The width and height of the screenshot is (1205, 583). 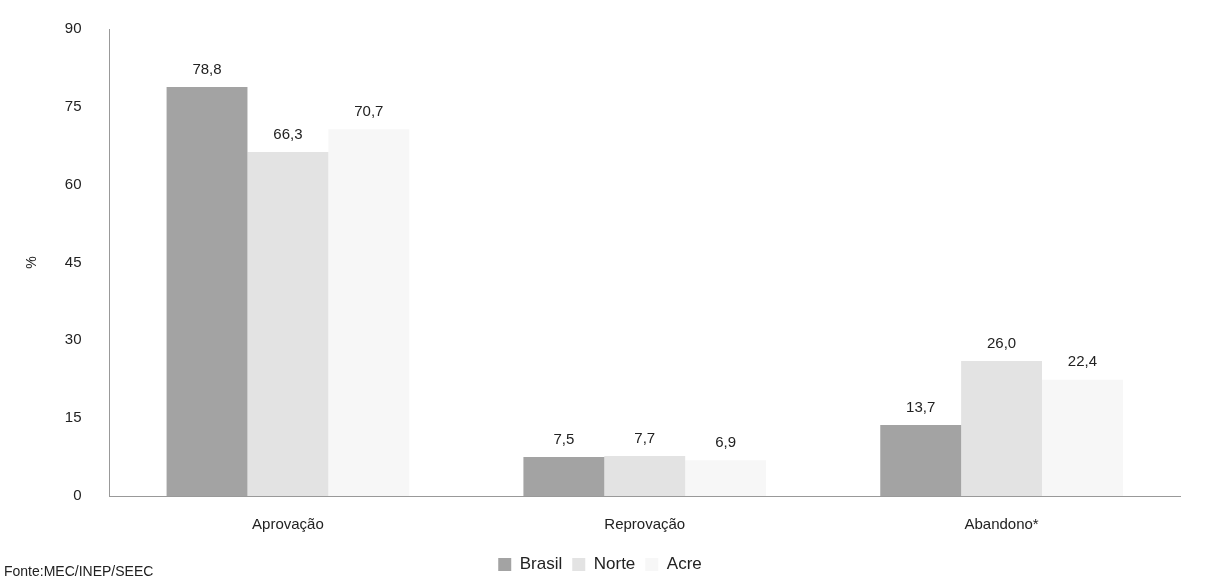 What do you see at coordinates (73, 105) in the screenshot?
I see `y-tick-label: 75` at bounding box center [73, 105].